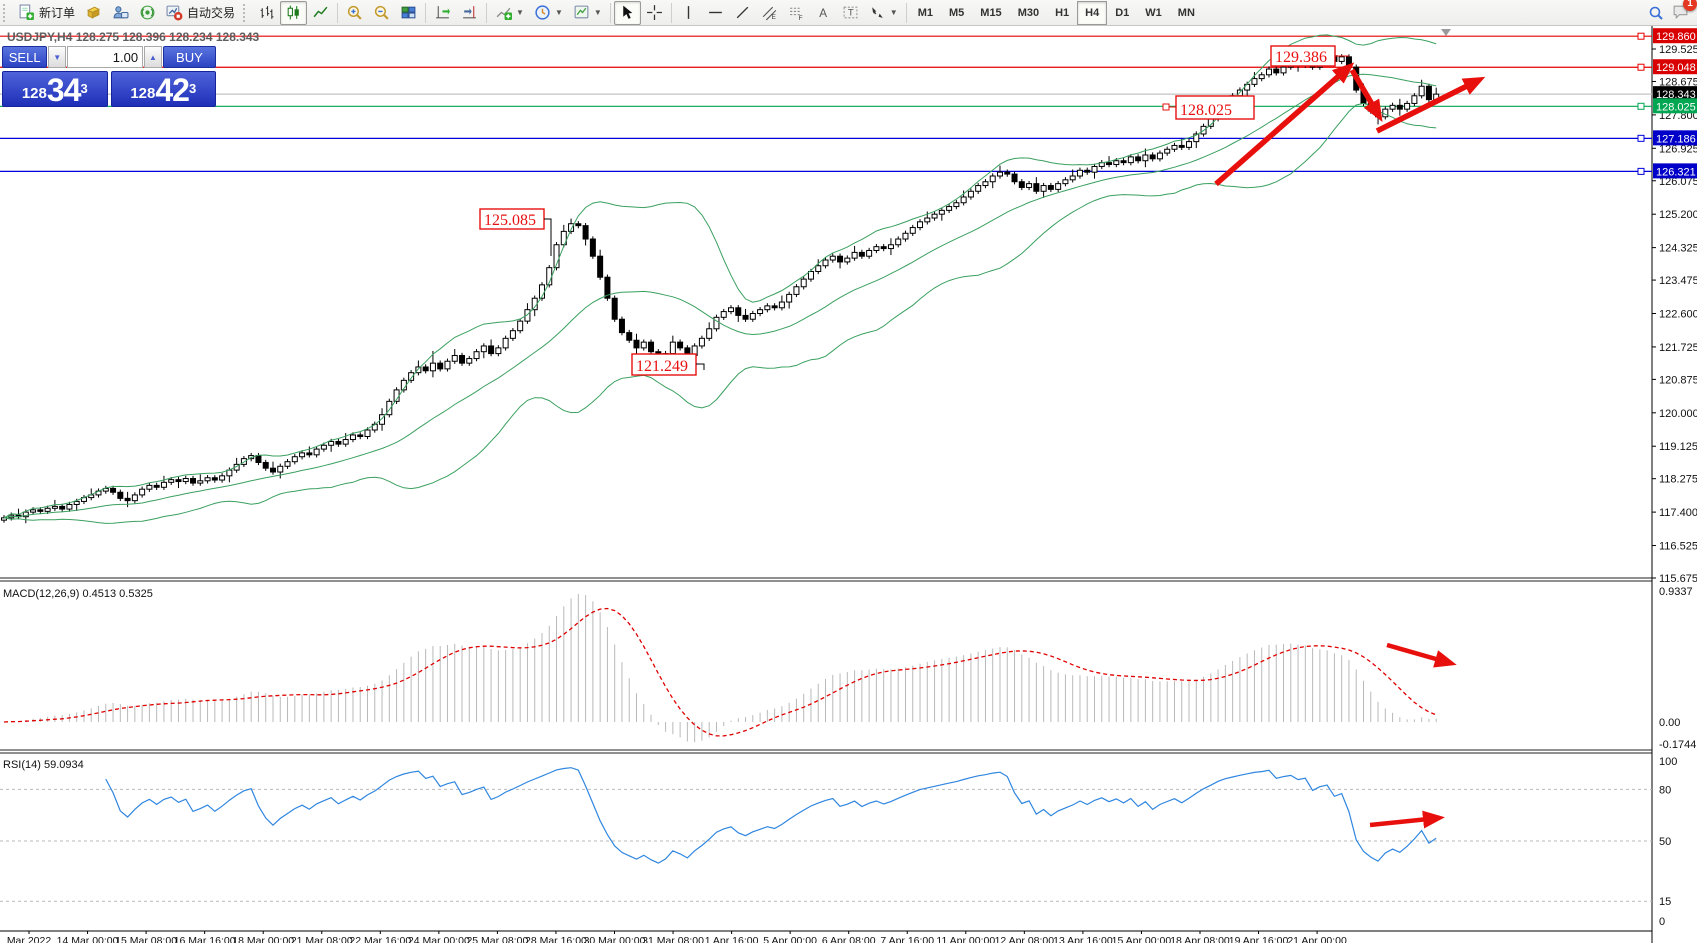 The height and width of the screenshot is (943, 1697). Describe the element at coordinates (1186, 12) in the screenshot. I see `timeframe-mn: MN` at that location.